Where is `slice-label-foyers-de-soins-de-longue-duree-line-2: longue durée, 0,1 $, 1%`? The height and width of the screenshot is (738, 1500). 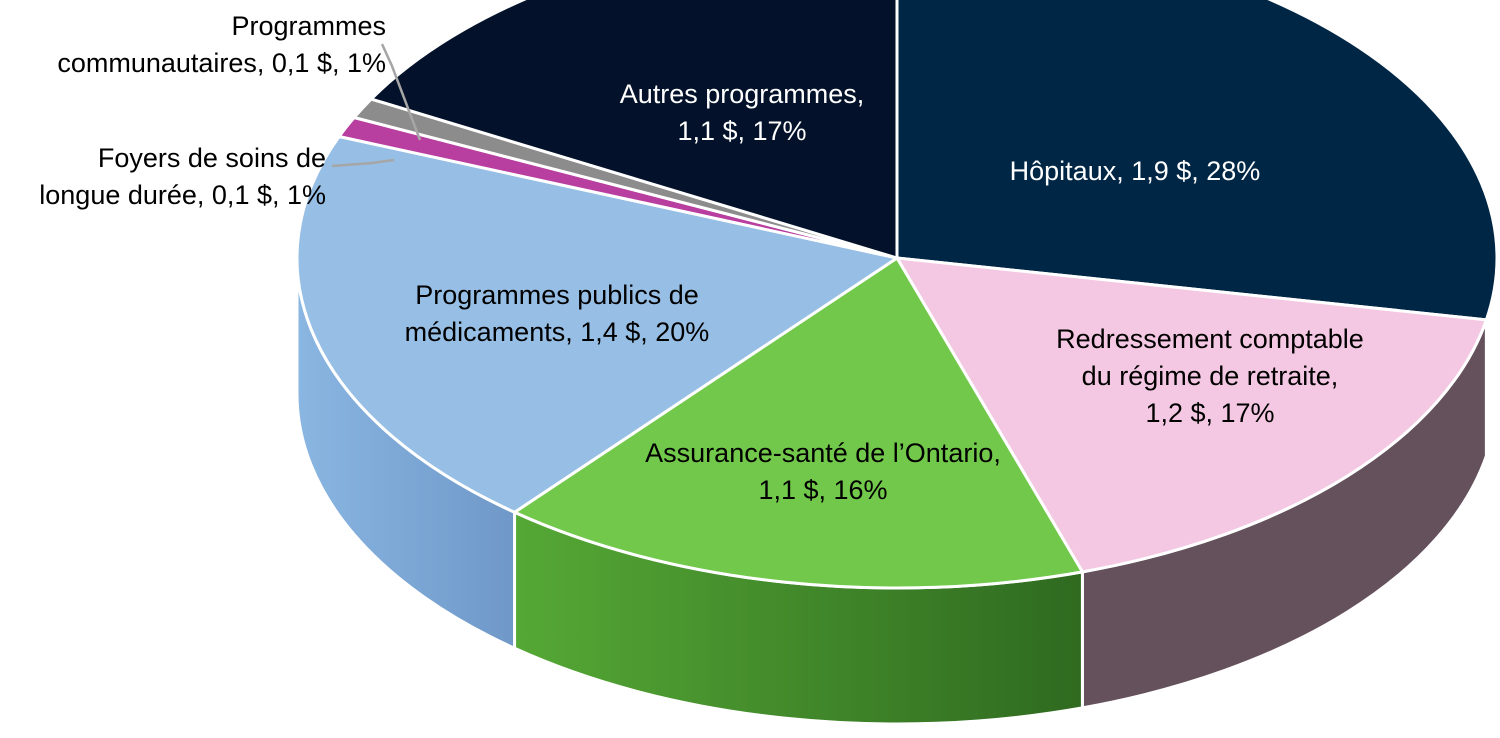 slice-label-foyers-de-soins-de-longue-duree-line-2: longue durée, 0,1 $, 1% is located at coordinates (182, 195).